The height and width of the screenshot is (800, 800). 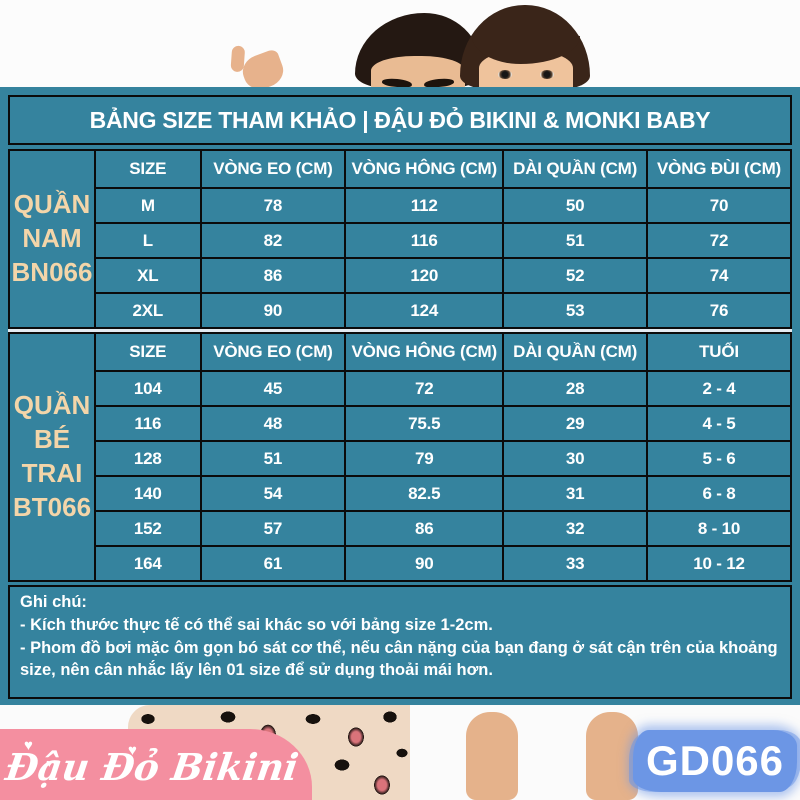 I want to click on table-cell: 29, so click(x=575, y=423).